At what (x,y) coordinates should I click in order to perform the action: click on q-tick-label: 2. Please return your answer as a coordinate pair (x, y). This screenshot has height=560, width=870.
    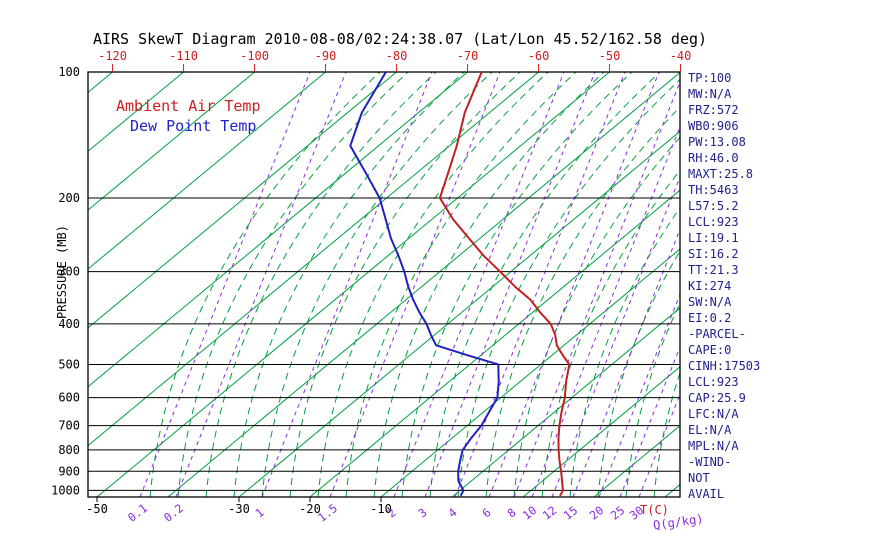
    Looking at the image, I should click on (391, 512).